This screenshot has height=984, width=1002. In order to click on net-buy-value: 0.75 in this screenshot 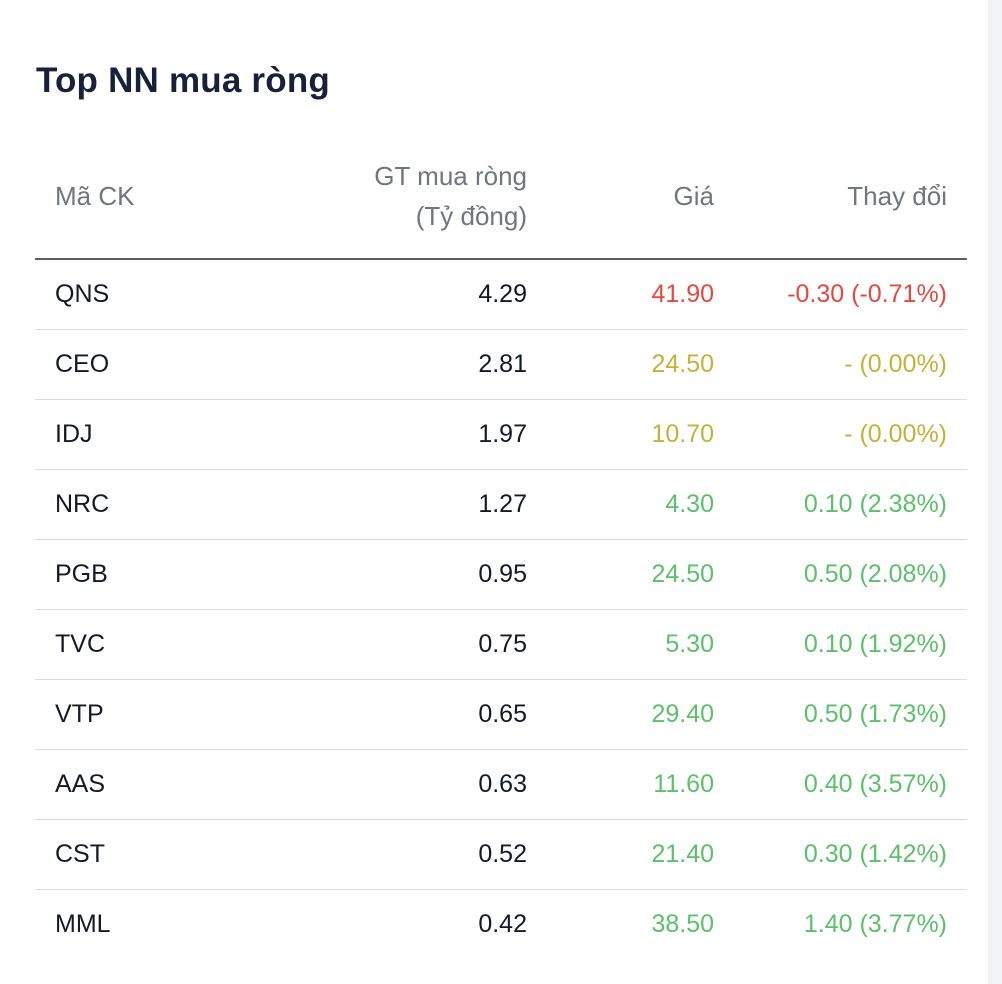, I will do `click(502, 644)`.